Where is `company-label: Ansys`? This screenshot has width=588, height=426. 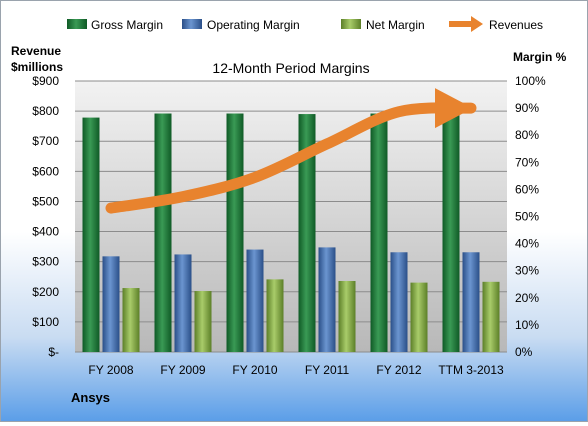
company-label: Ansys is located at coordinates (90, 397).